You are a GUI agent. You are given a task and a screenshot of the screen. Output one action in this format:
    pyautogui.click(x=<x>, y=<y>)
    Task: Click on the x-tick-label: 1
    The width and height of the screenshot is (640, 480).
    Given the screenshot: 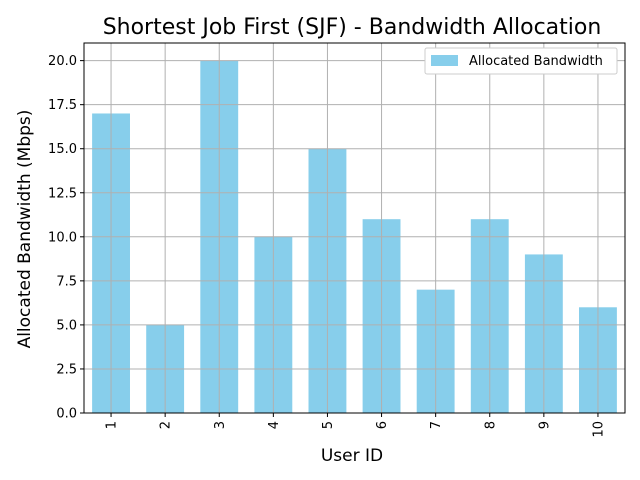 What is the action you would take?
    pyautogui.click(x=112, y=425)
    